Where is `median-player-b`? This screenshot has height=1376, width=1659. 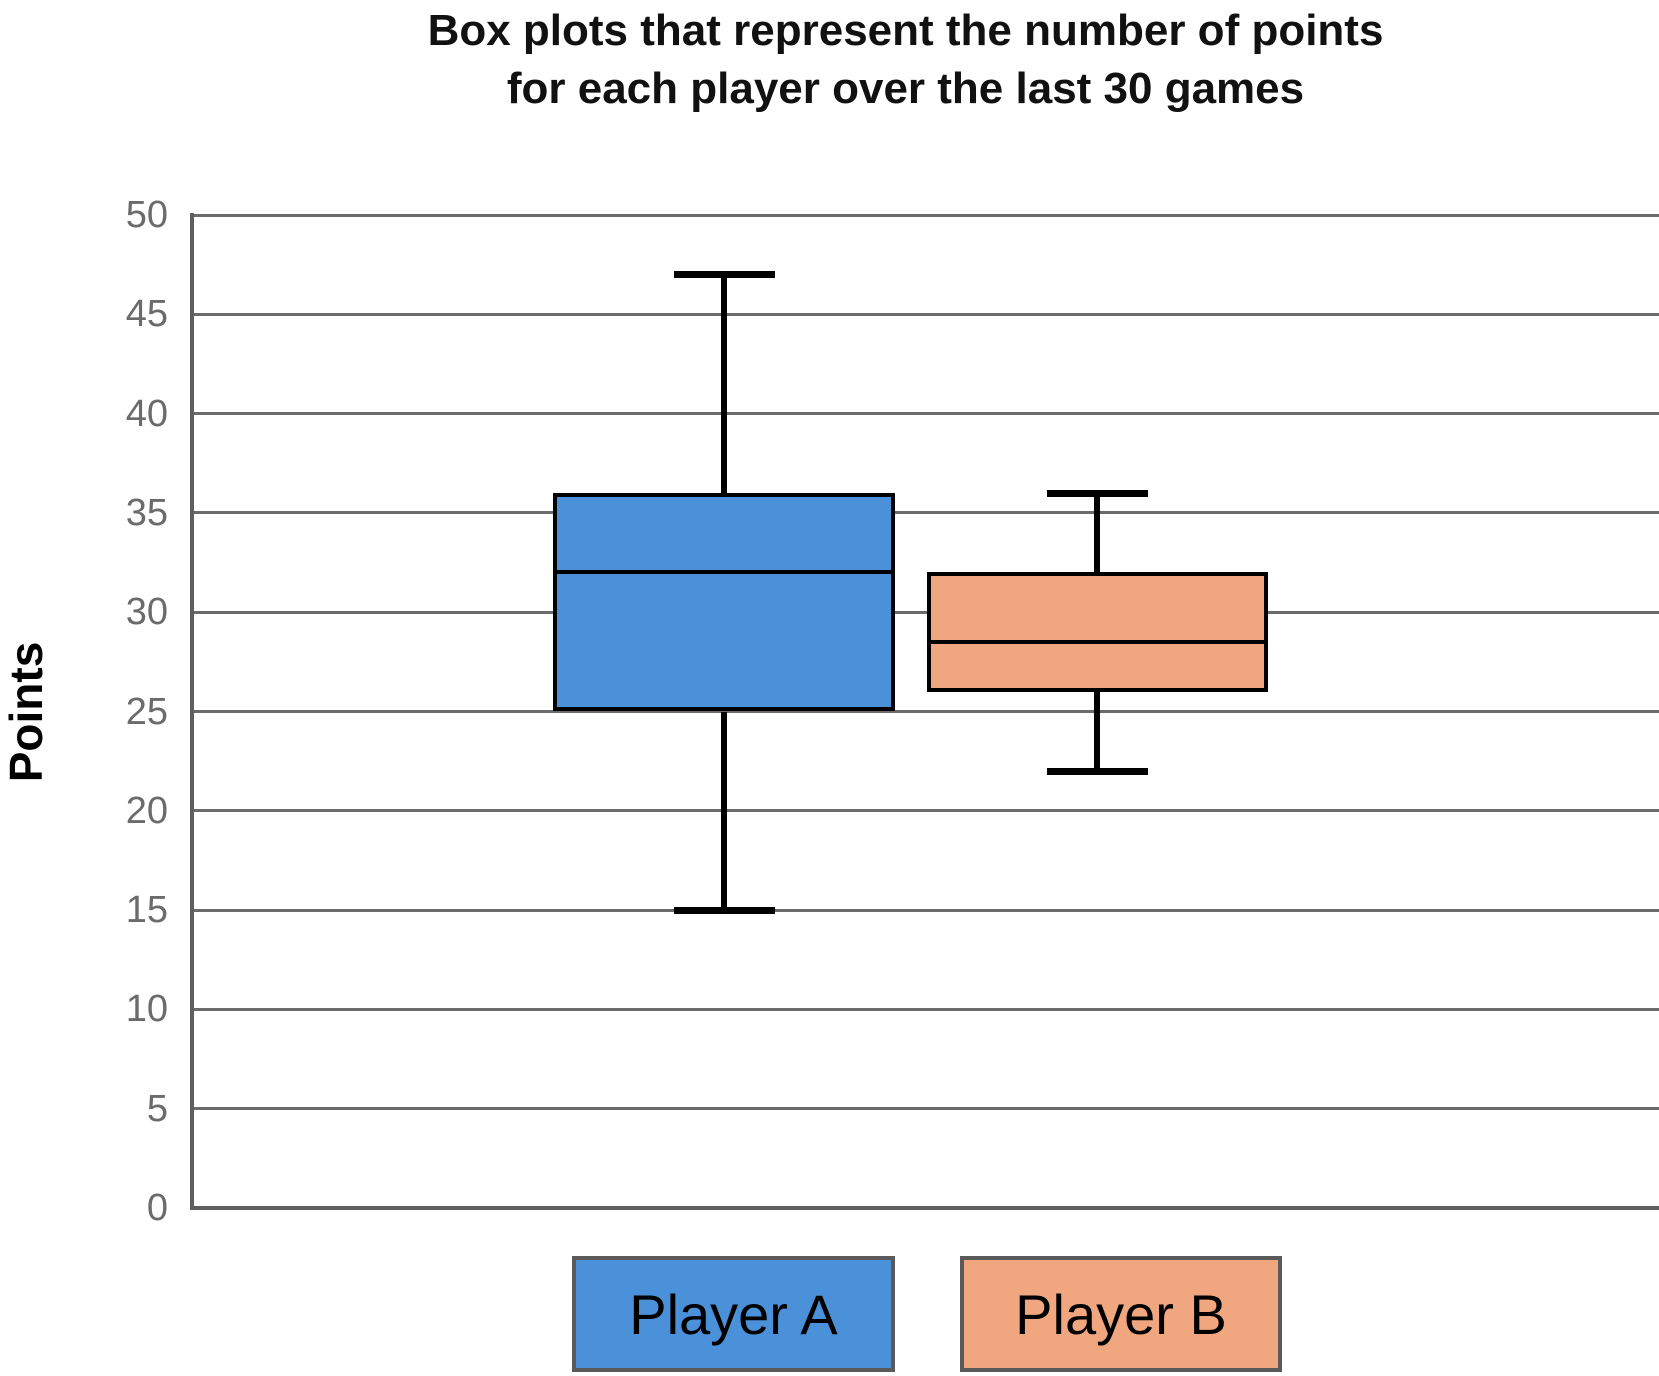
median-player-b is located at coordinates (1097, 641).